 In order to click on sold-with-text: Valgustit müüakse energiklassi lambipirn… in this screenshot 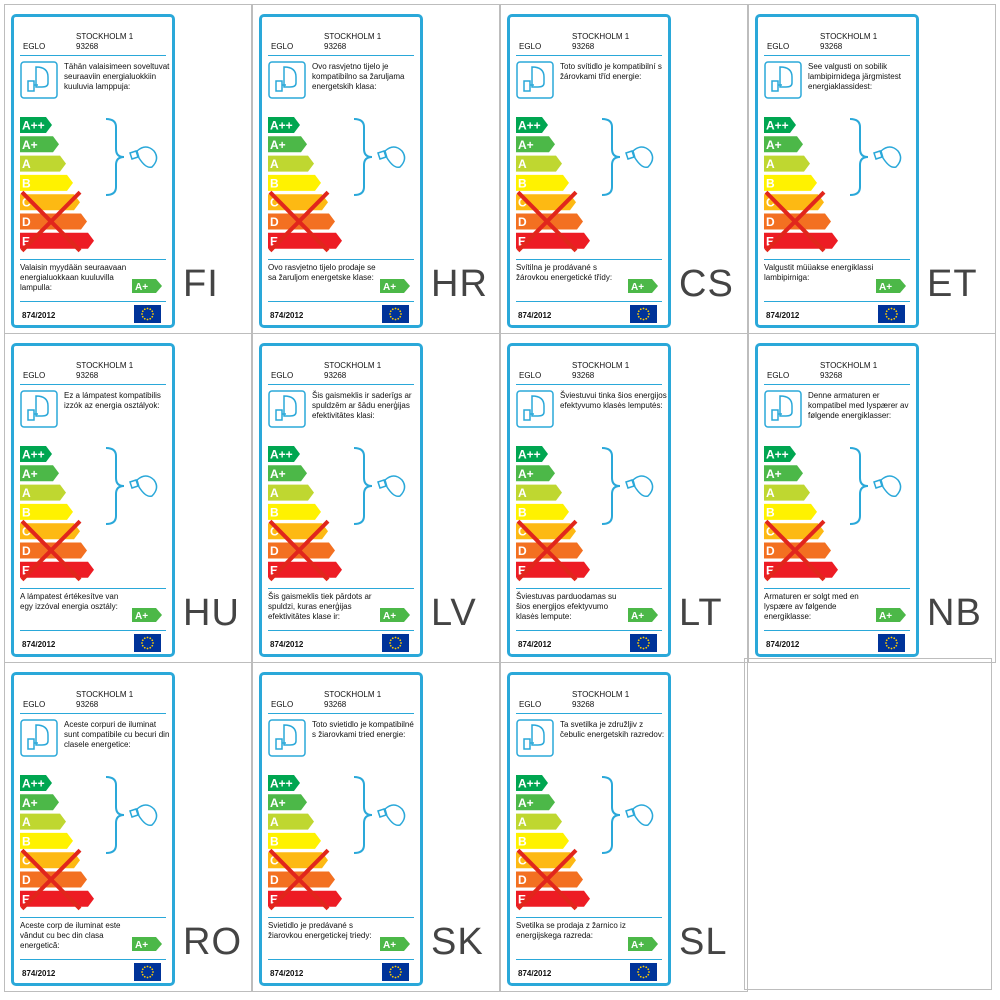, I will do `click(819, 272)`.